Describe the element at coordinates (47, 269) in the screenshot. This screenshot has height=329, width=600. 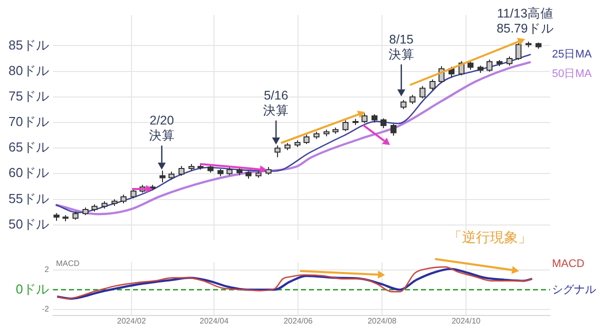
I see `y-tick-label: 2` at that location.